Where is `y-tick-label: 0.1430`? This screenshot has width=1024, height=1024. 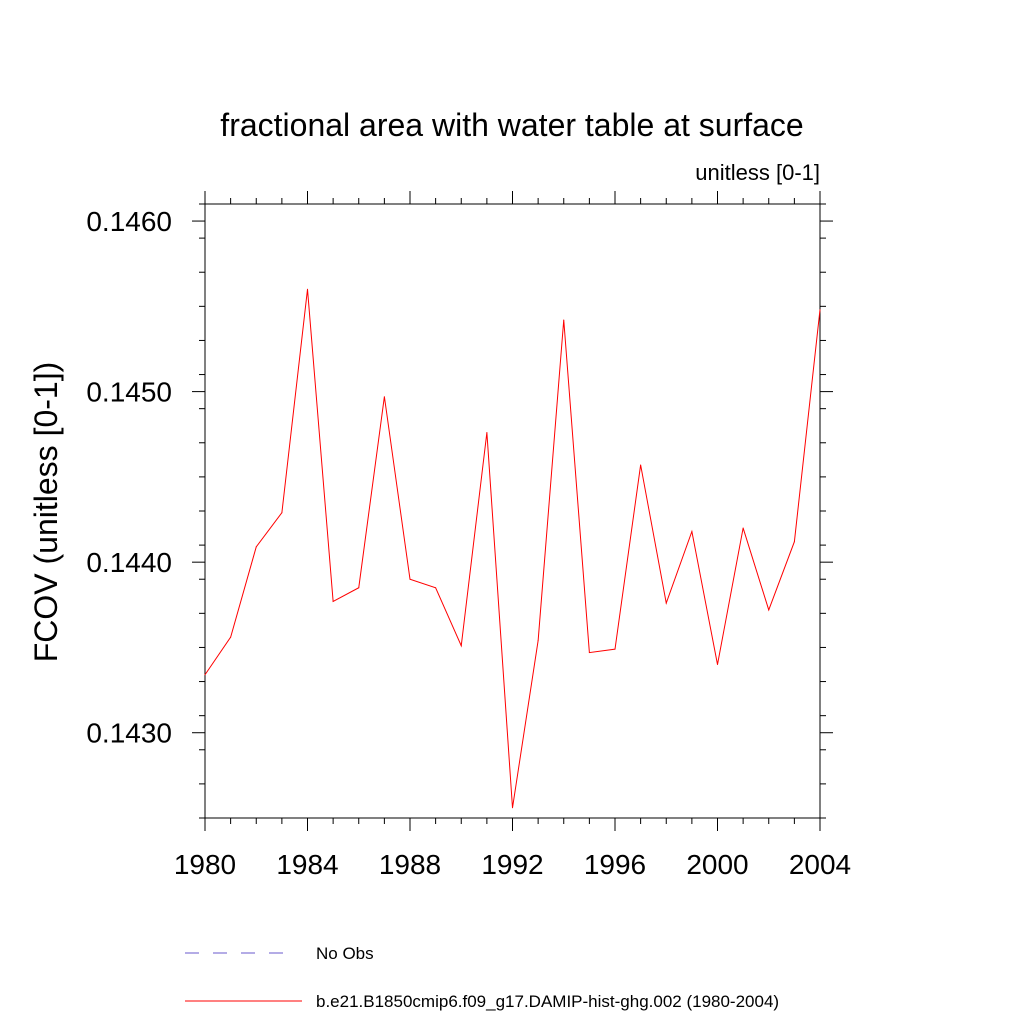
y-tick-label: 0.1430 is located at coordinates (129, 733).